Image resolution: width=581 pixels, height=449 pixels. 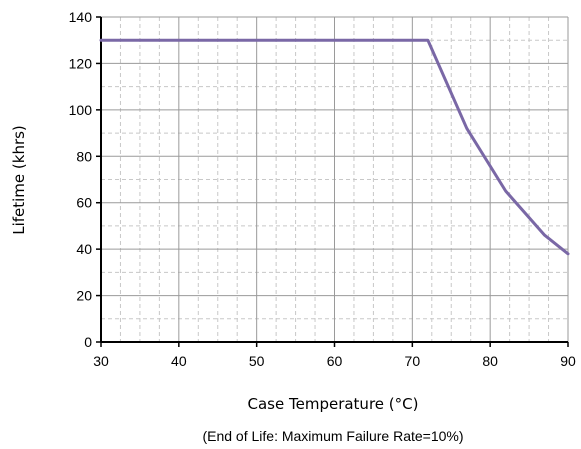 What do you see at coordinates (332, 436) in the screenshot?
I see `chart-note: (End of Life: Maximum Failure Rate=10%)` at bounding box center [332, 436].